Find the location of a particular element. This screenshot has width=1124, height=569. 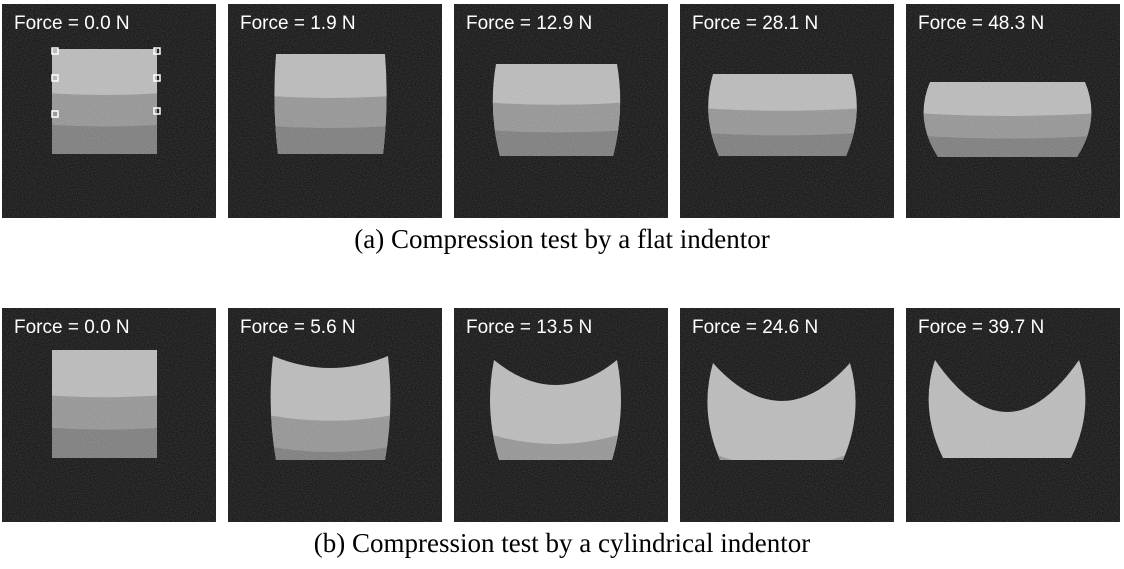

panel-label: Force = 48.3 N is located at coordinates (981, 23).